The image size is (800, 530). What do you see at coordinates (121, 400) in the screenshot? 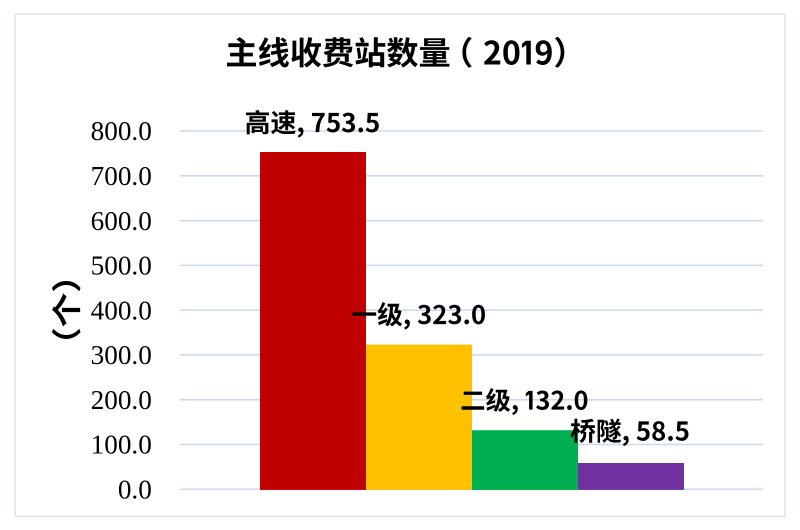
I see `svg-text: 200.0` at bounding box center [121, 400].